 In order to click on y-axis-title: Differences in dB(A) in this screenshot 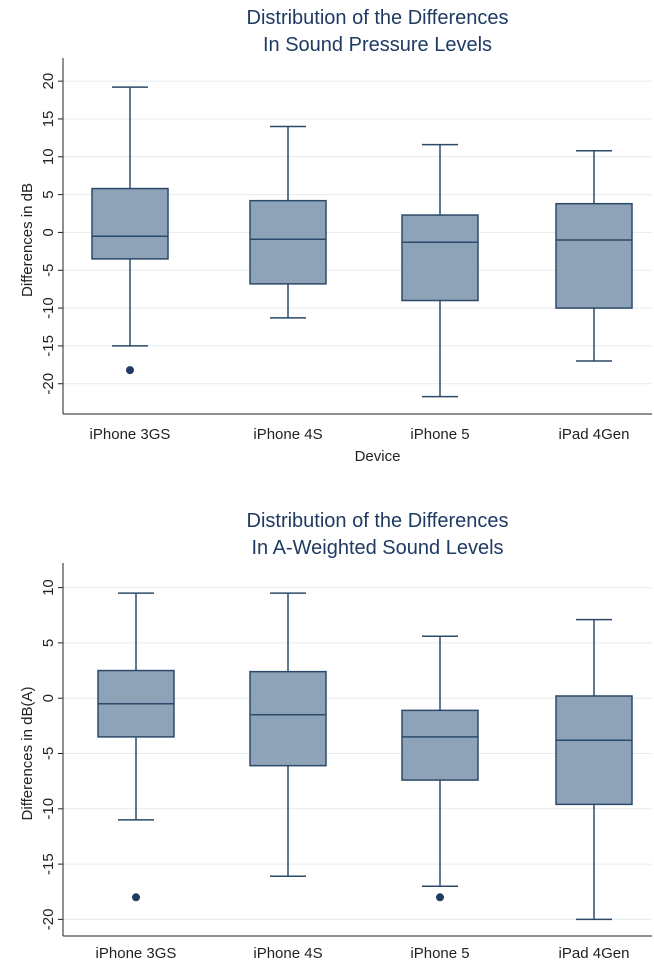, I will do `click(27, 754)`.